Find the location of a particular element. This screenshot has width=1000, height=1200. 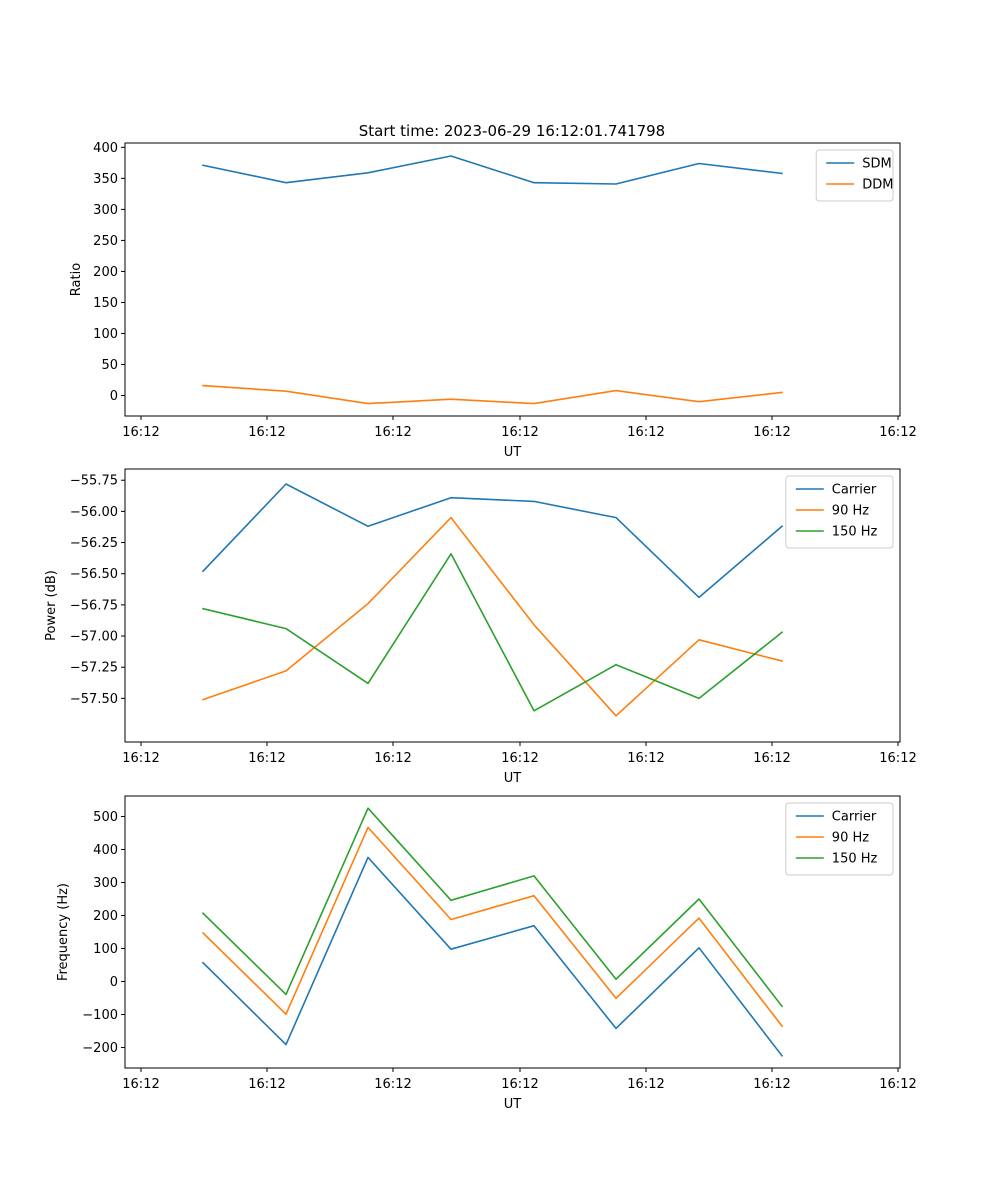

legend: SDM DDM is located at coordinates (854, 175).